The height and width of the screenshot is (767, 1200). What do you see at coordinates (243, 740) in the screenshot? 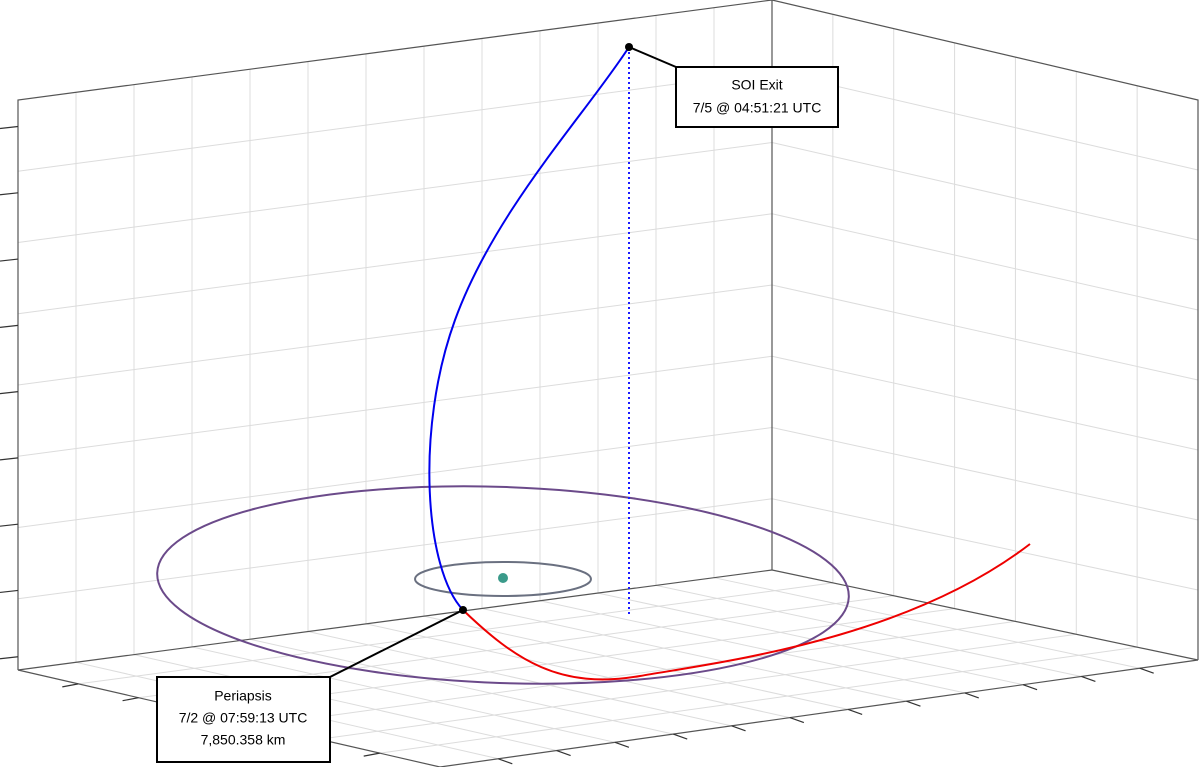
I see `annotation-text: 7,850.358 km` at bounding box center [243, 740].